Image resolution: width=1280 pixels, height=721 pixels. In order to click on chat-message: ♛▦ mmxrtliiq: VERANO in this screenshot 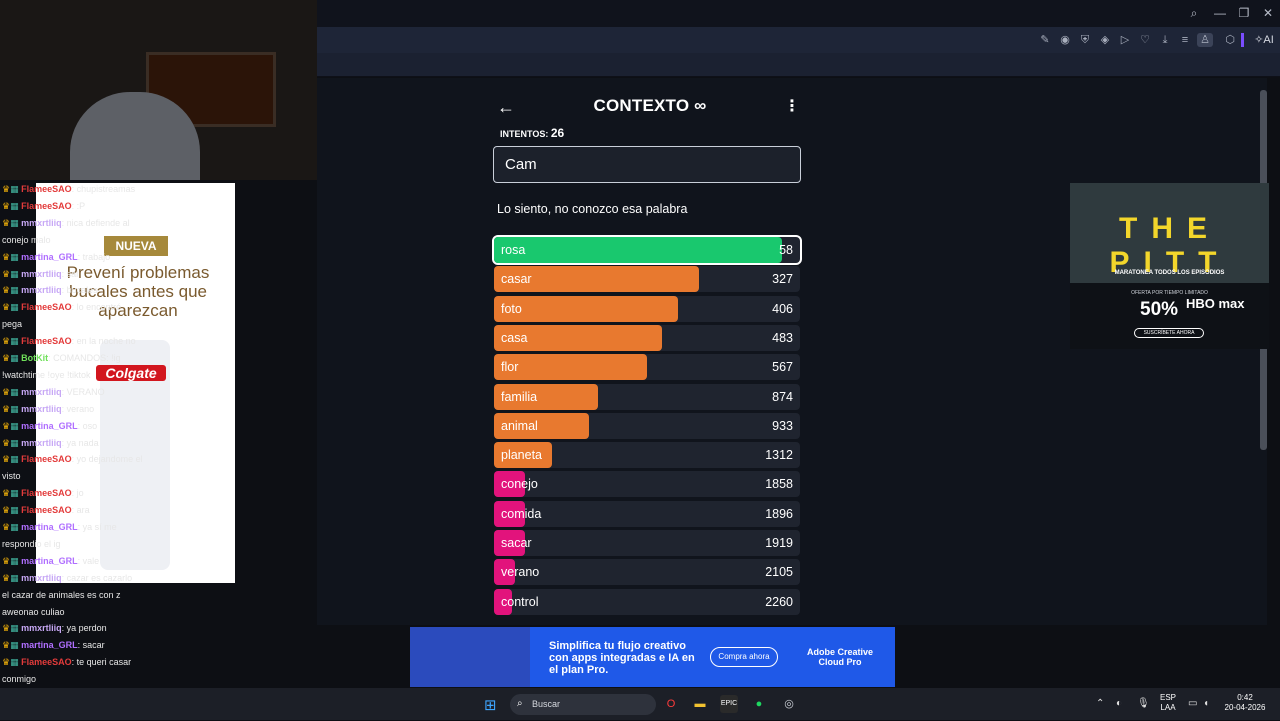, I will do `click(53, 391)`.